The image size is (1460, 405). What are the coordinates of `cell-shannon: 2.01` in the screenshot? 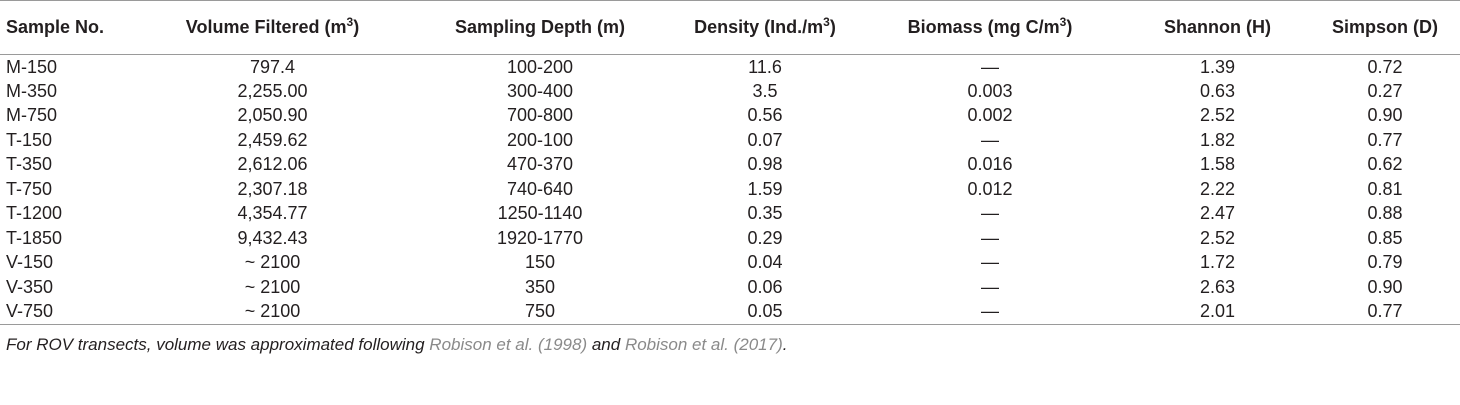 It's located at (1217, 312).